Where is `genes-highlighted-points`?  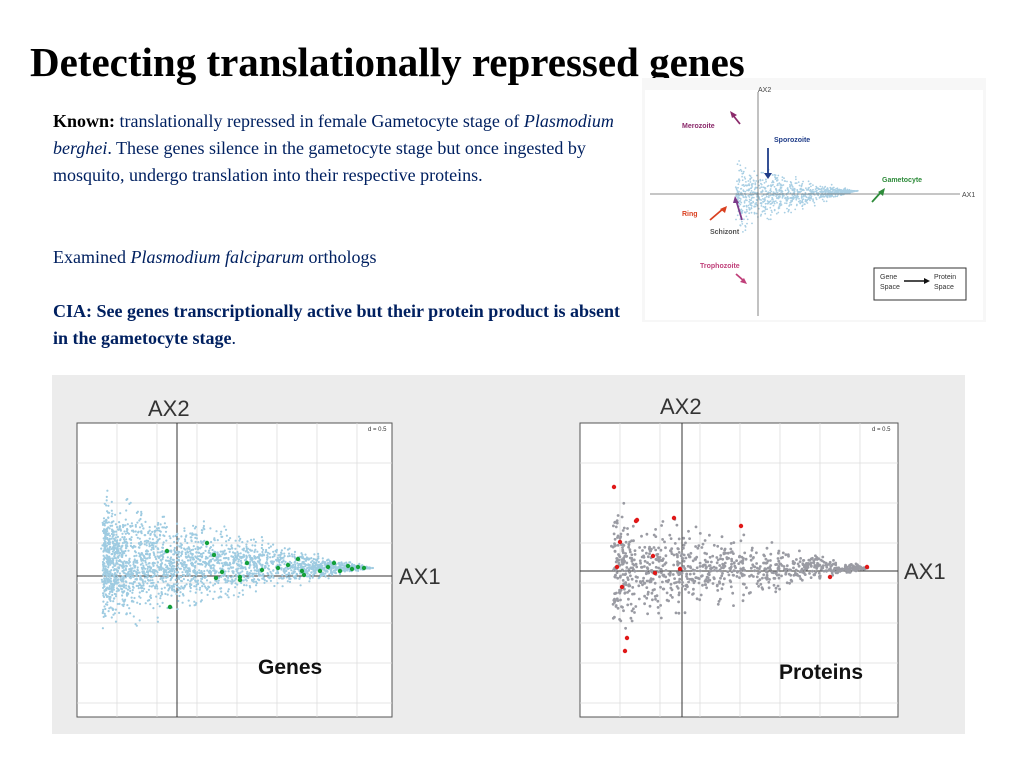 genes-highlighted-points is located at coordinates (265, 575).